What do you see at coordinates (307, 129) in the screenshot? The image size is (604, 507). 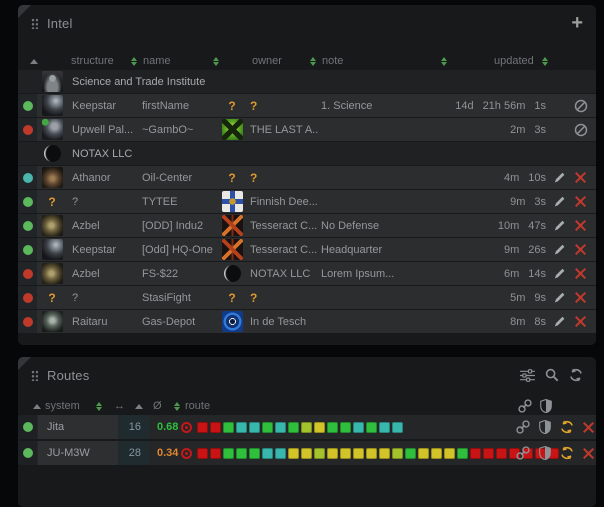 I see `intel-row: Upwell Pal... ~GambO~ THE LAST A... 2m 3s` at bounding box center [307, 129].